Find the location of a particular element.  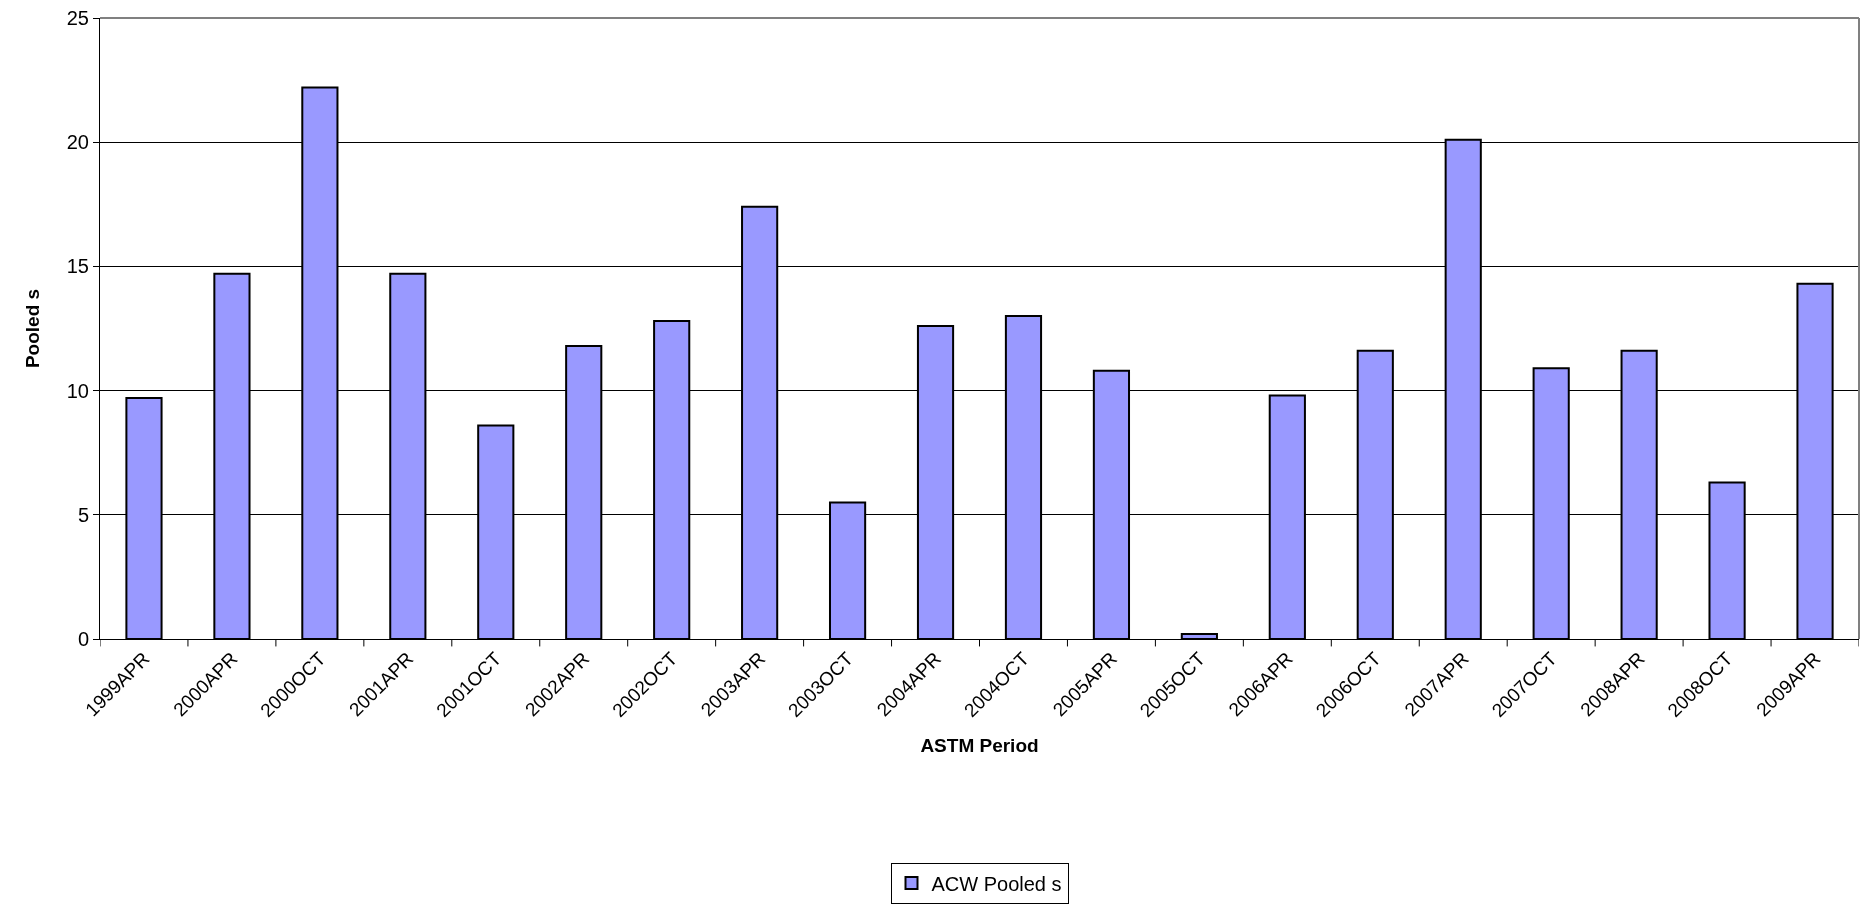

y-tick-label: 5 is located at coordinates (83, 514).